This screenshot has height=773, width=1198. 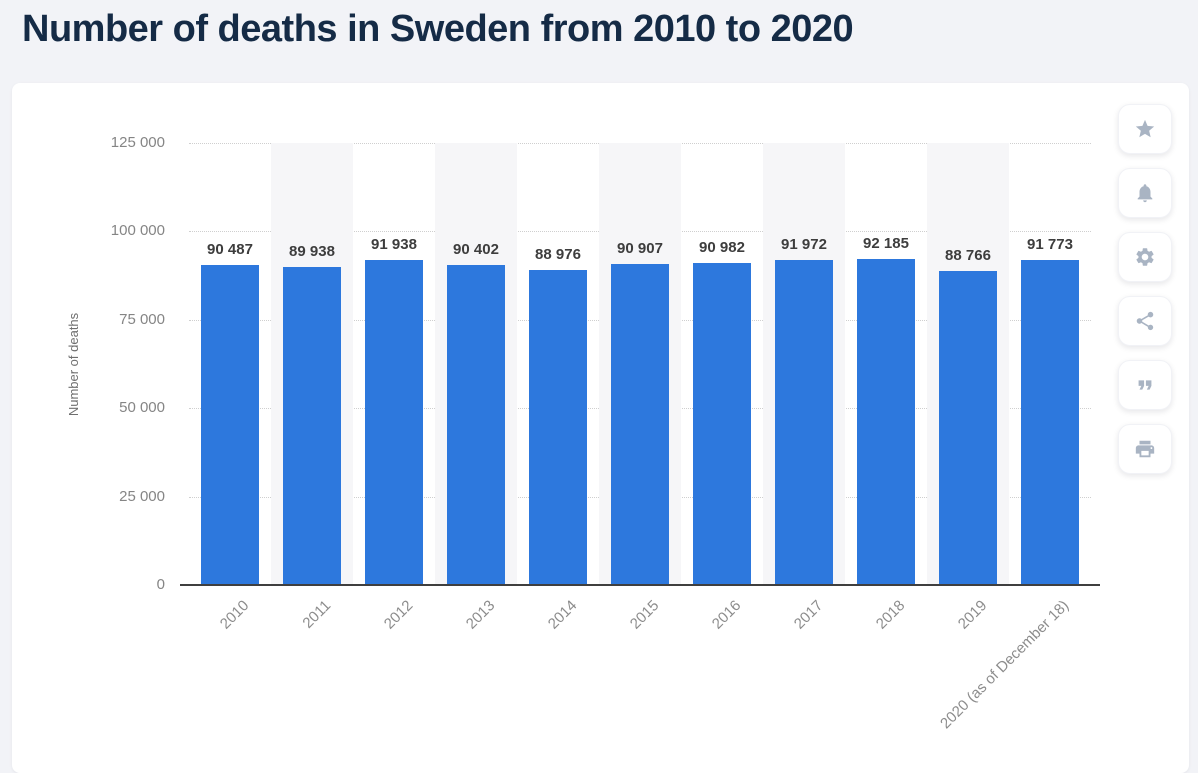 I want to click on x-axis-line, so click(x=640, y=585).